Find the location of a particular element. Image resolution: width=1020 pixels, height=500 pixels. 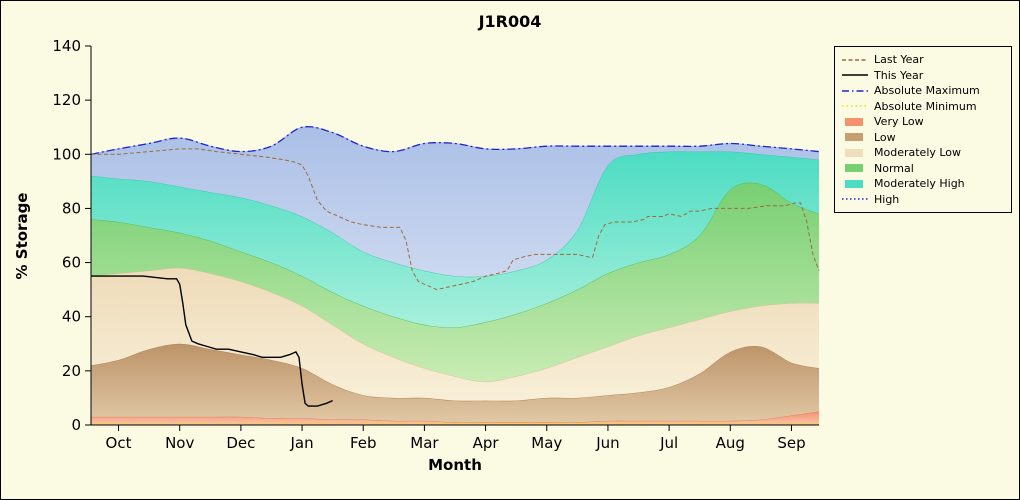

x-tick-label: Jan is located at coordinates (301, 443).